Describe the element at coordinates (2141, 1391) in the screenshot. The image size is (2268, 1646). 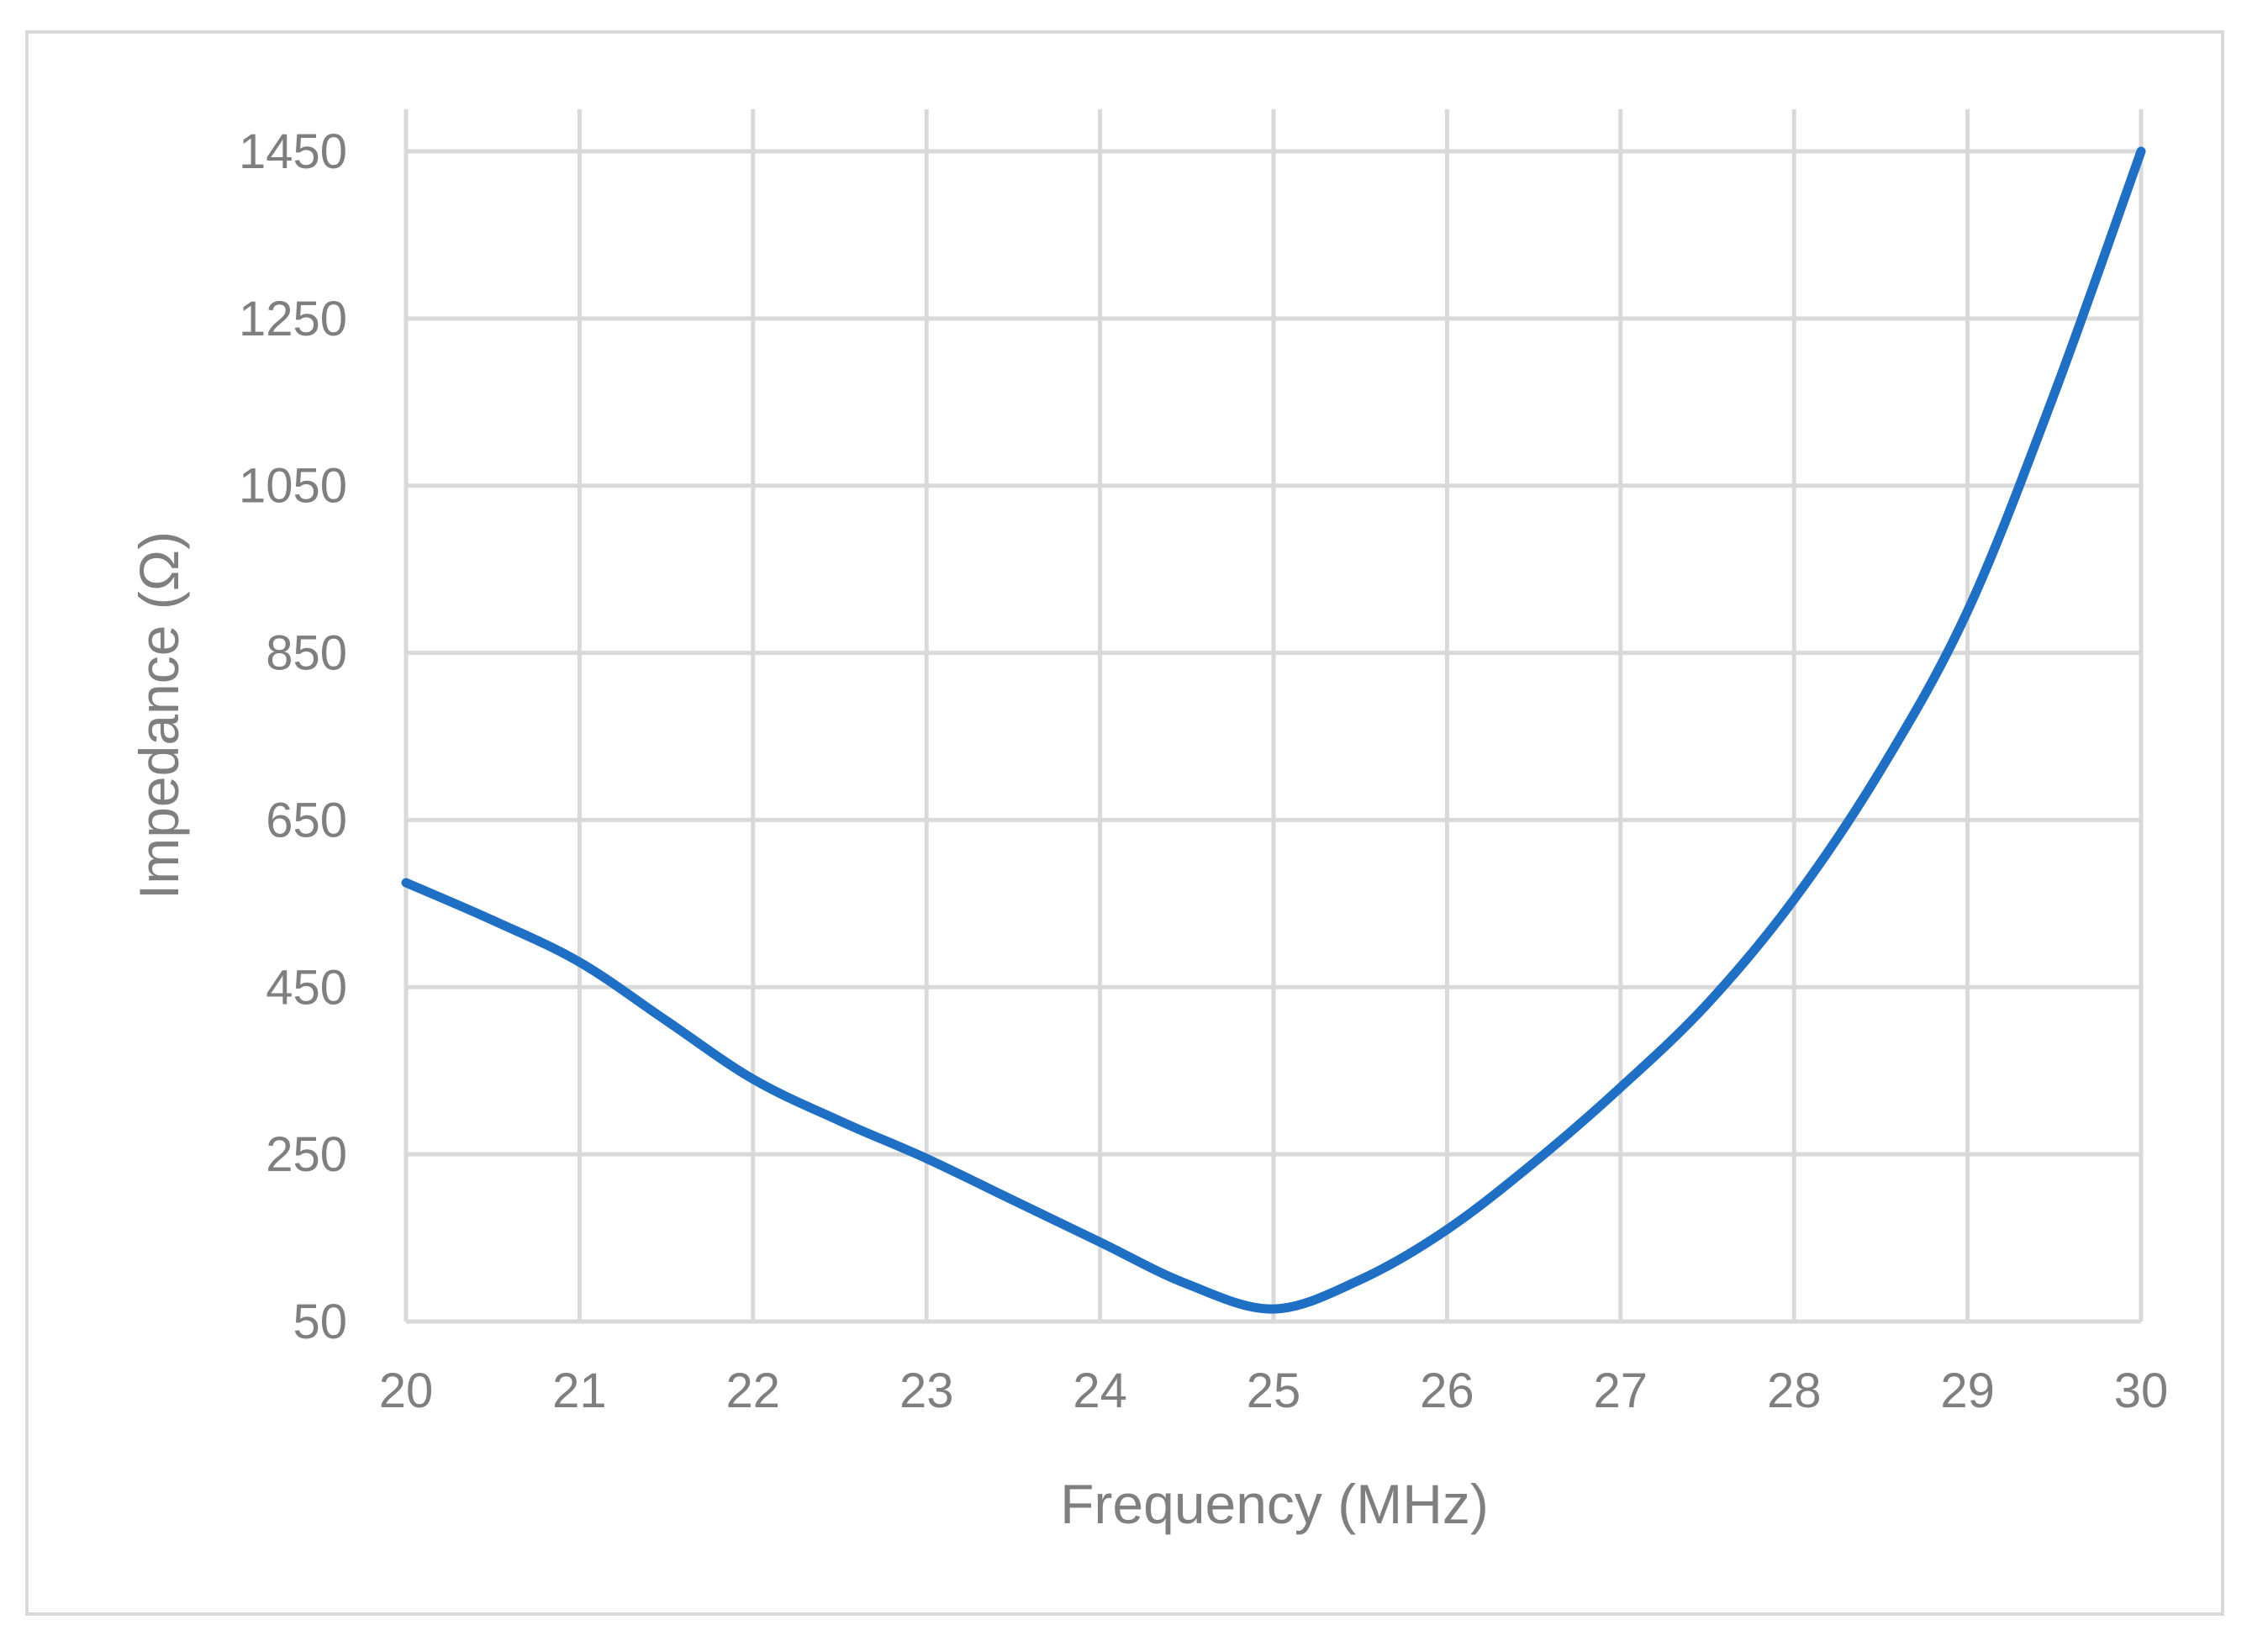
I see `x-tick-label: 30` at that location.